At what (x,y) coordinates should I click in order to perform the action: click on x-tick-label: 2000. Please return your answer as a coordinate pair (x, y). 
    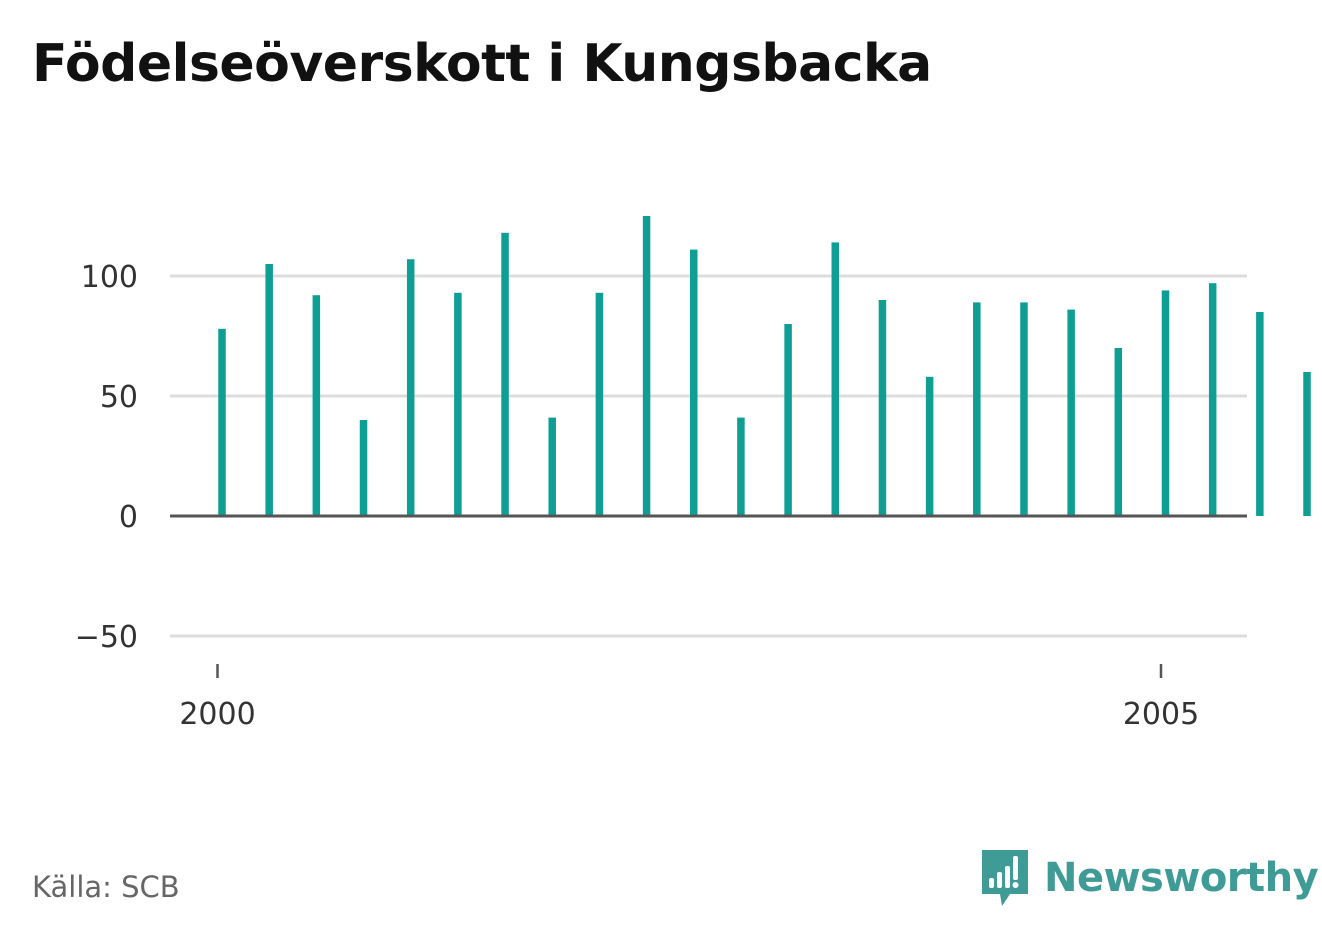
    Looking at the image, I should click on (217, 714).